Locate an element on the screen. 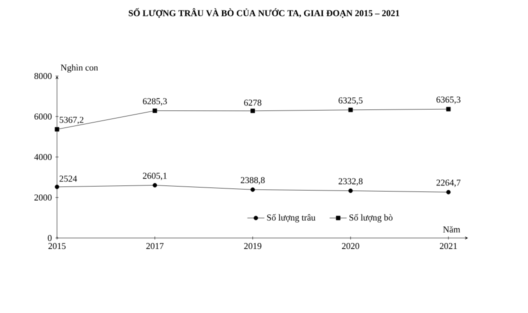 This screenshot has height=313, width=528. x-tick-label: 2020 is located at coordinates (351, 246).